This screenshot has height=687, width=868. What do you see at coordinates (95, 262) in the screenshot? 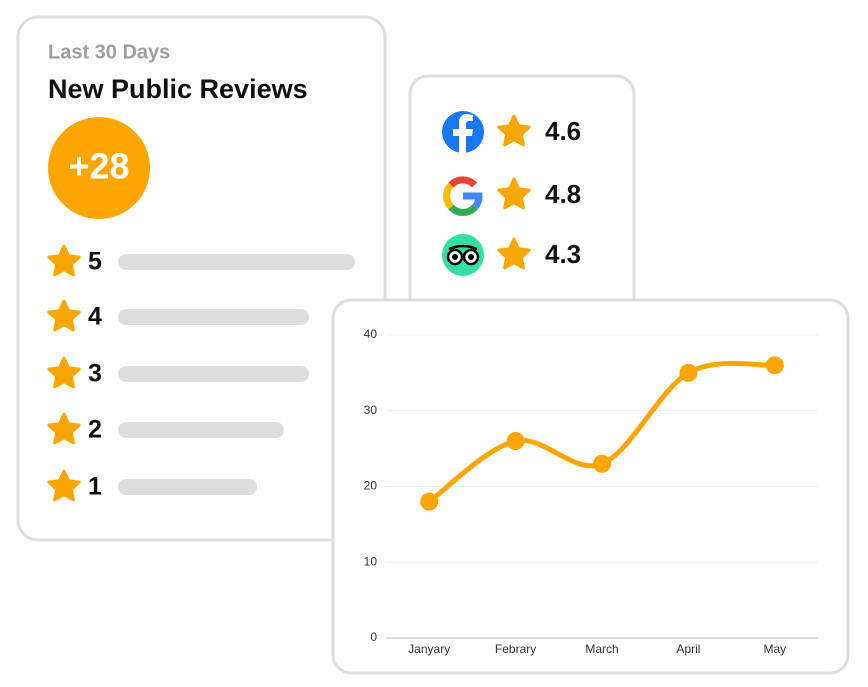
I see `star-level: 5` at bounding box center [95, 262].